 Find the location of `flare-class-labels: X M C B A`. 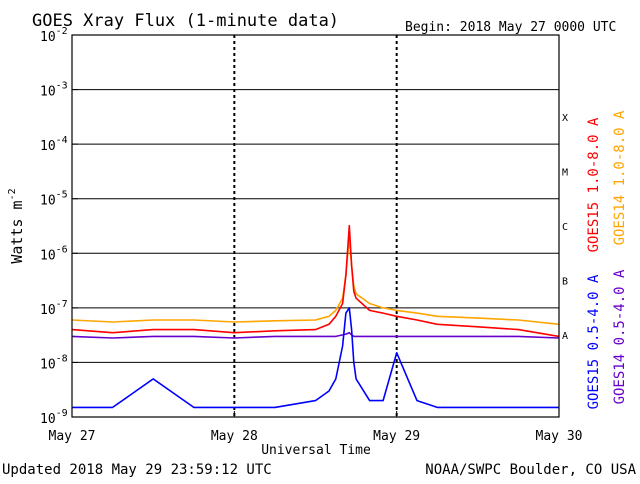

flare-class-labels: X M C B A is located at coordinates (565, 227).